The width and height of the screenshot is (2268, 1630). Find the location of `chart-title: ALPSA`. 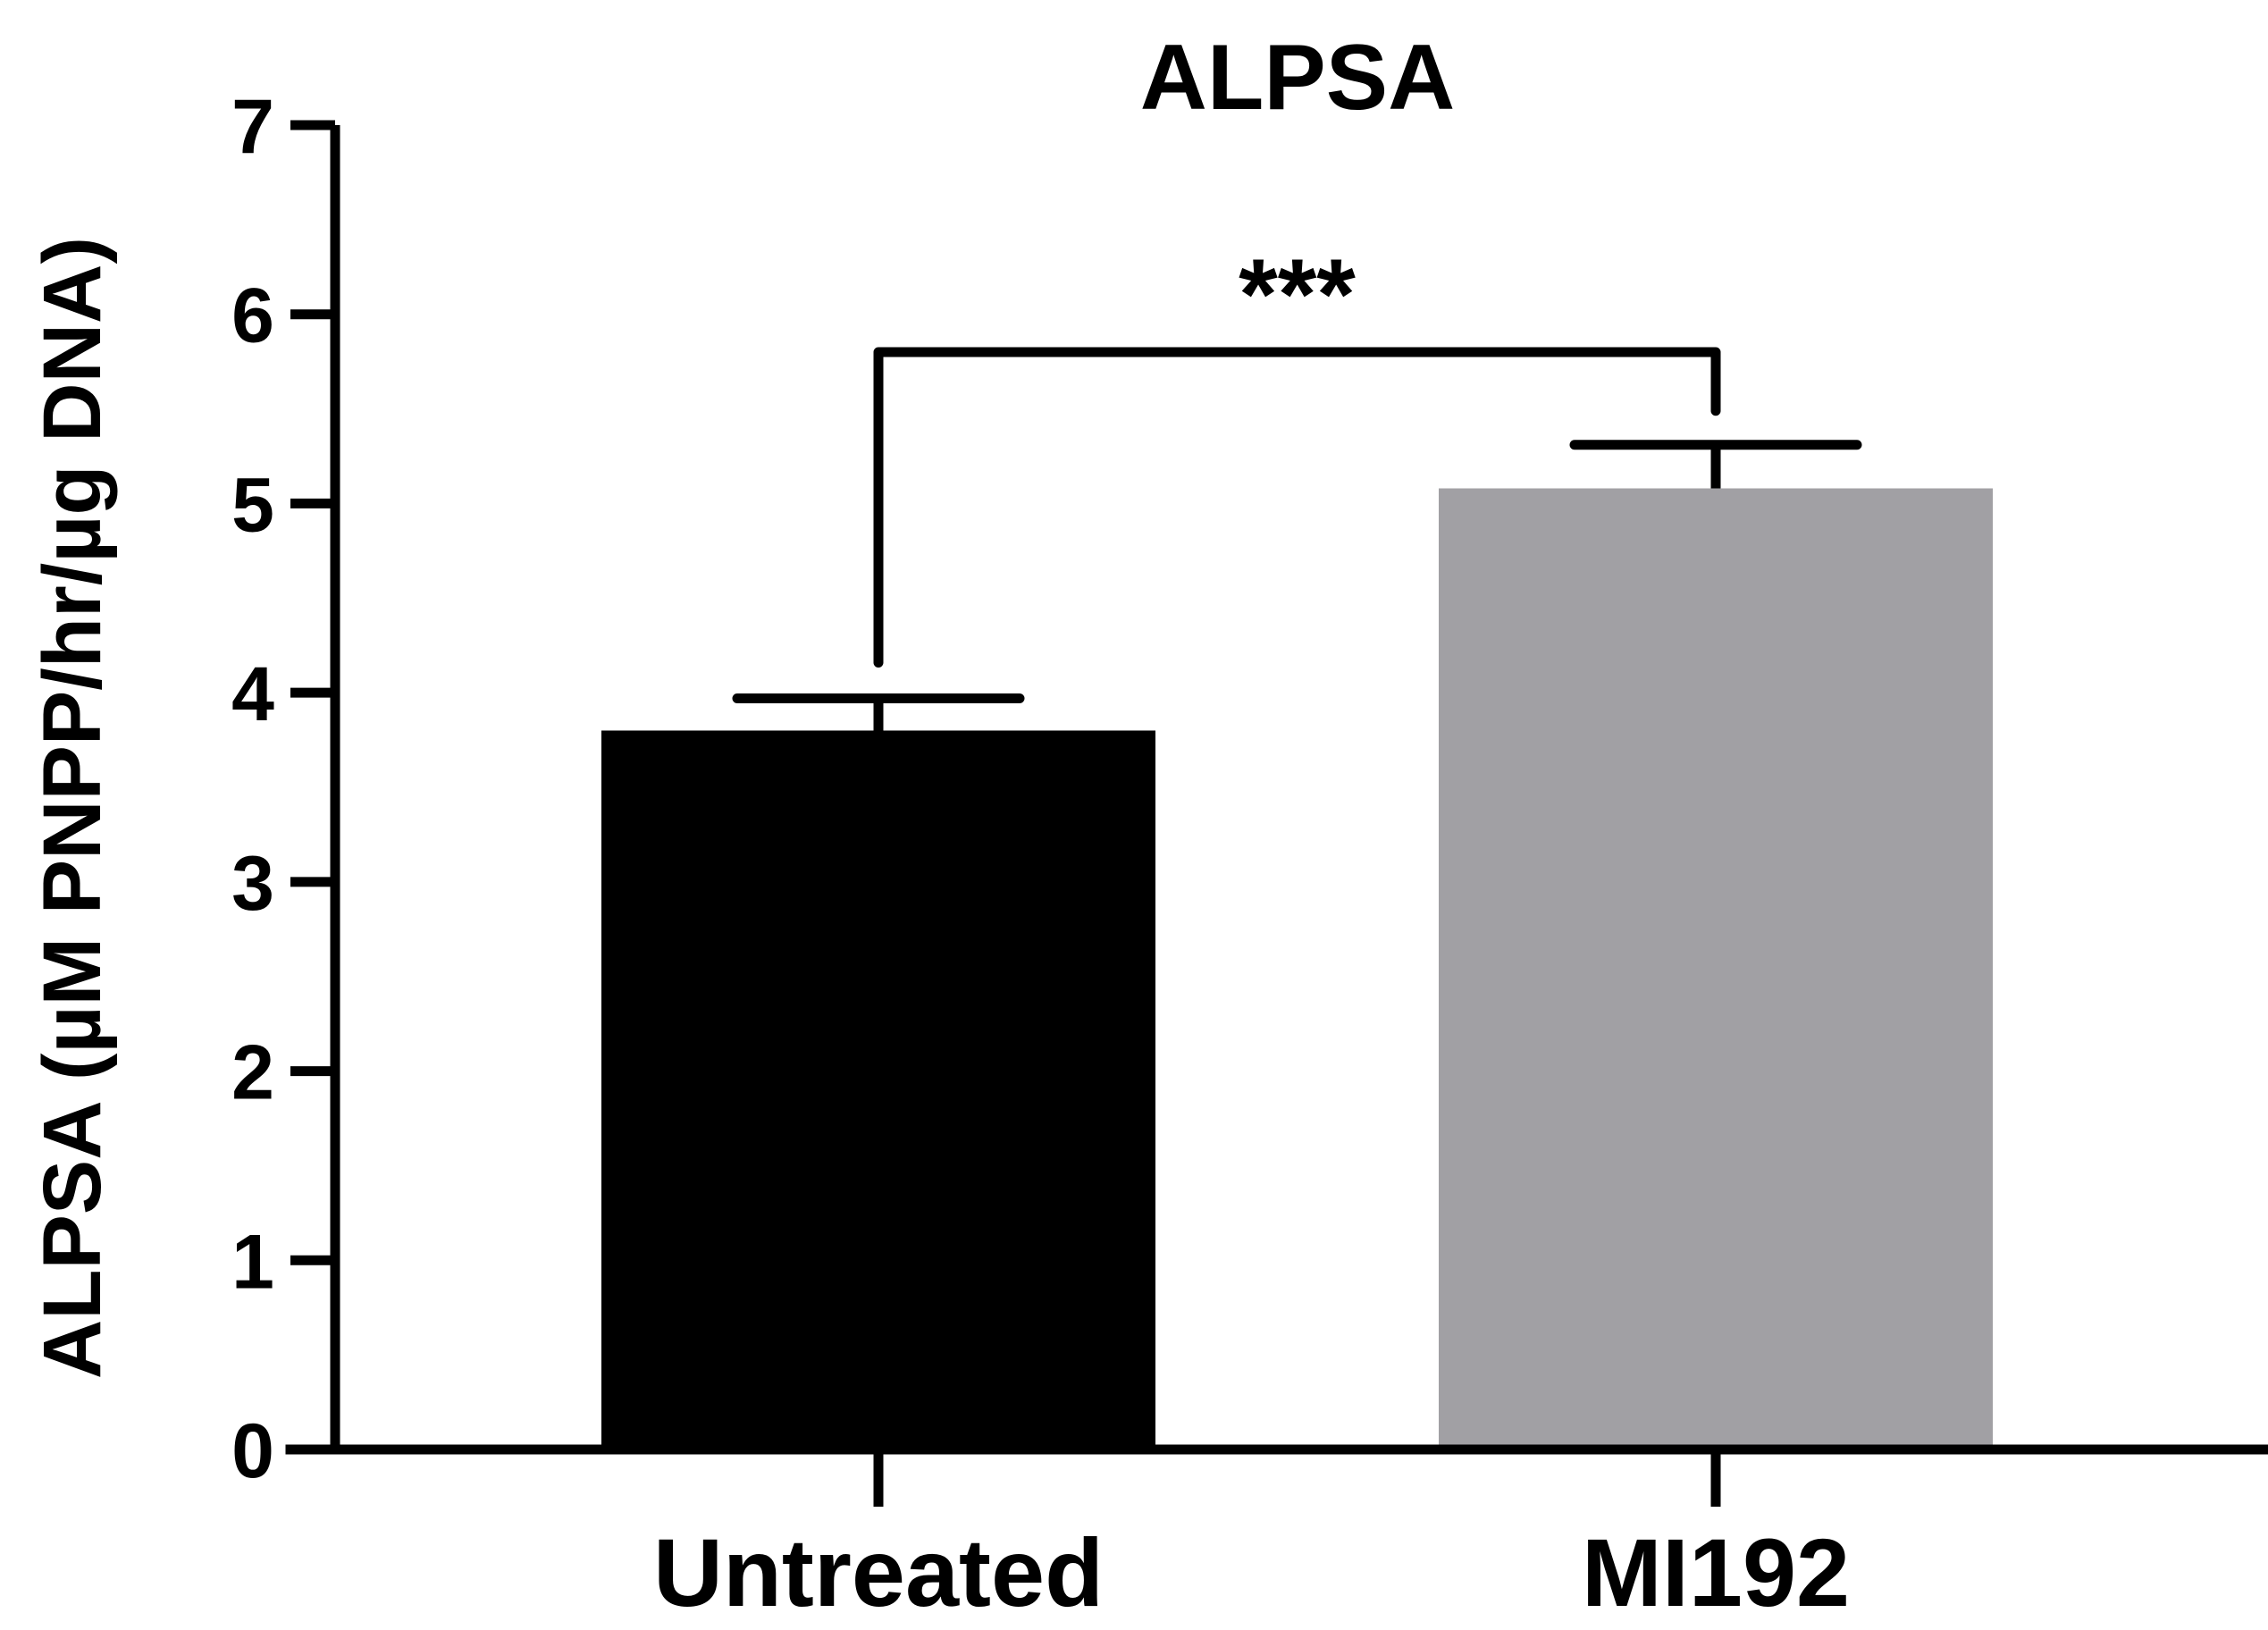

chart-title: ALPSA is located at coordinates (1297, 78).